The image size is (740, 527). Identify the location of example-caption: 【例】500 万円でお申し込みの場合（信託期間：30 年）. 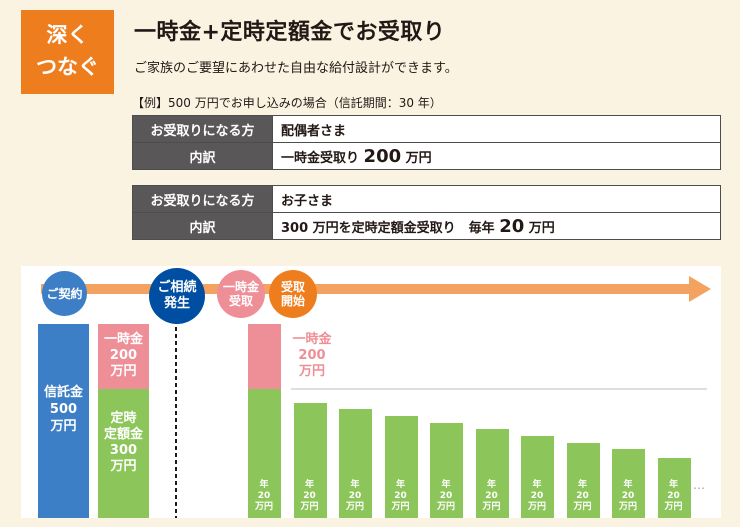
(287, 103).